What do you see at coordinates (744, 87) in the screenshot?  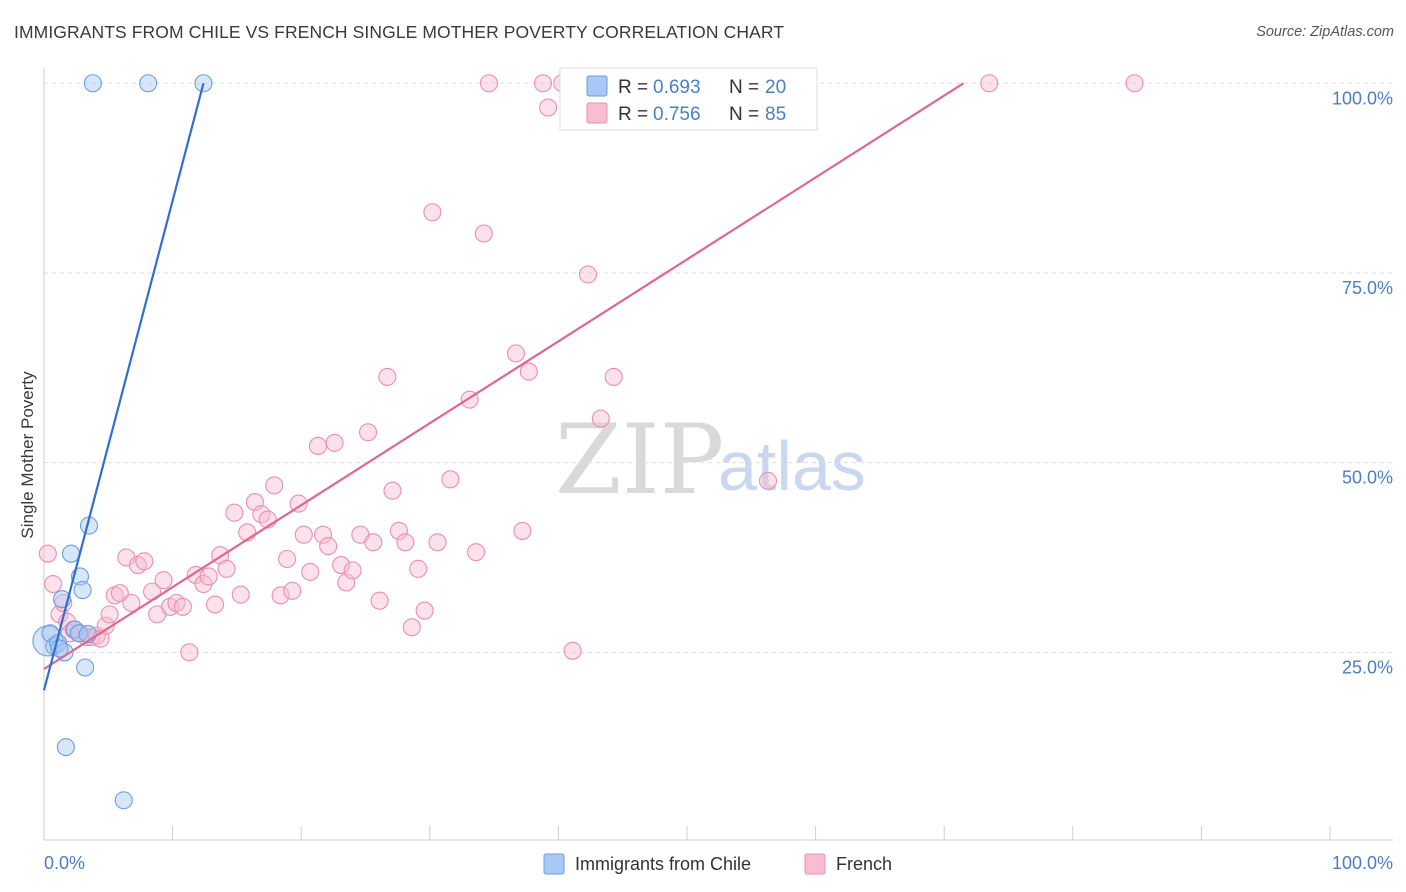 I see `legend-n-label-chile: N =` at bounding box center [744, 87].